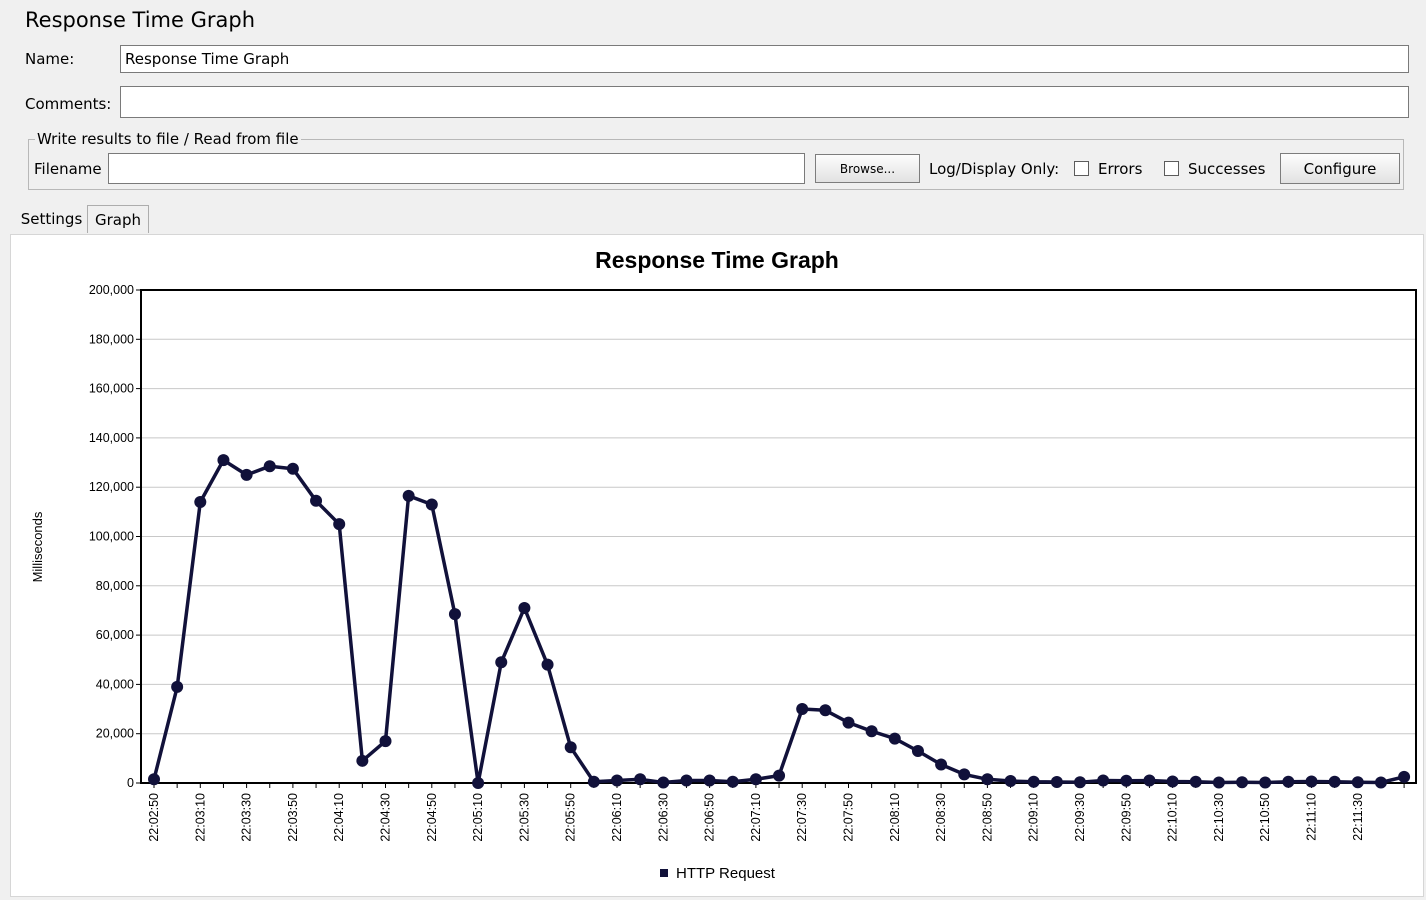  I want to click on x-tick-label: 22:08:10, so click(895, 817).